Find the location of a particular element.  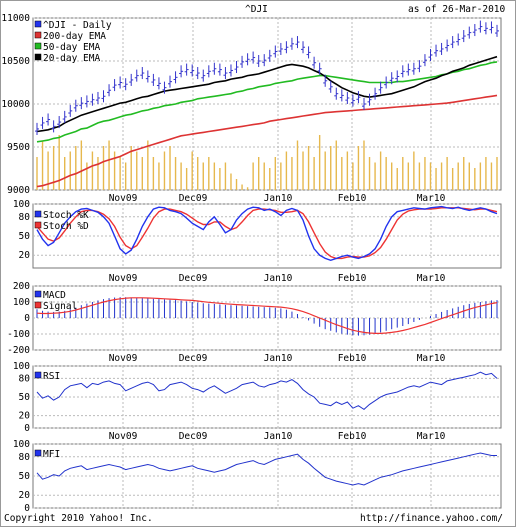

mfi-y-tick-label: 50 is located at coordinates (25, 476).